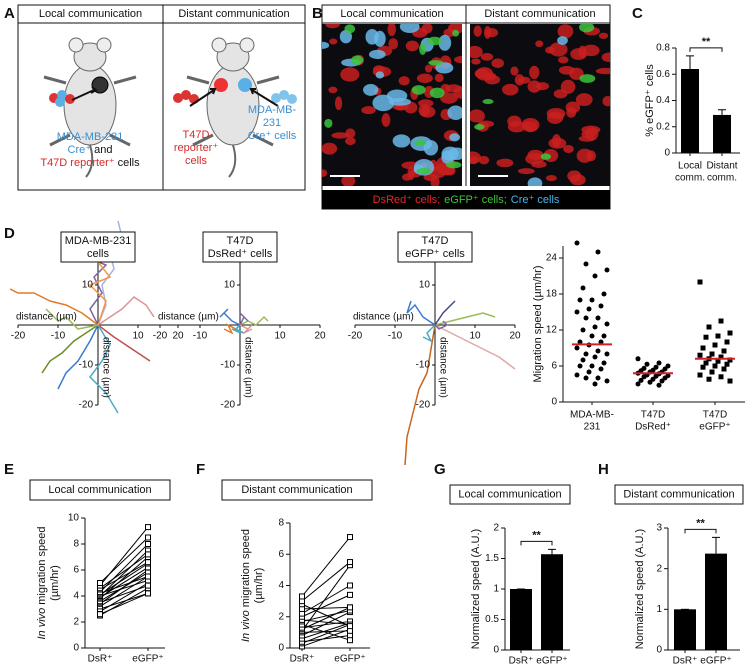 The height and width of the screenshot is (668, 754). I want to click on legend-entry: DsRed⁺ cells;, so click(407, 200).